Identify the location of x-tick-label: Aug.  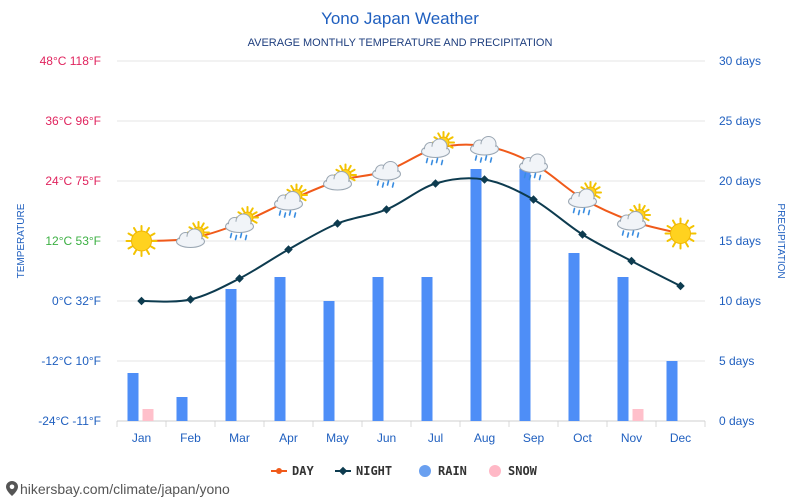
(484, 438).